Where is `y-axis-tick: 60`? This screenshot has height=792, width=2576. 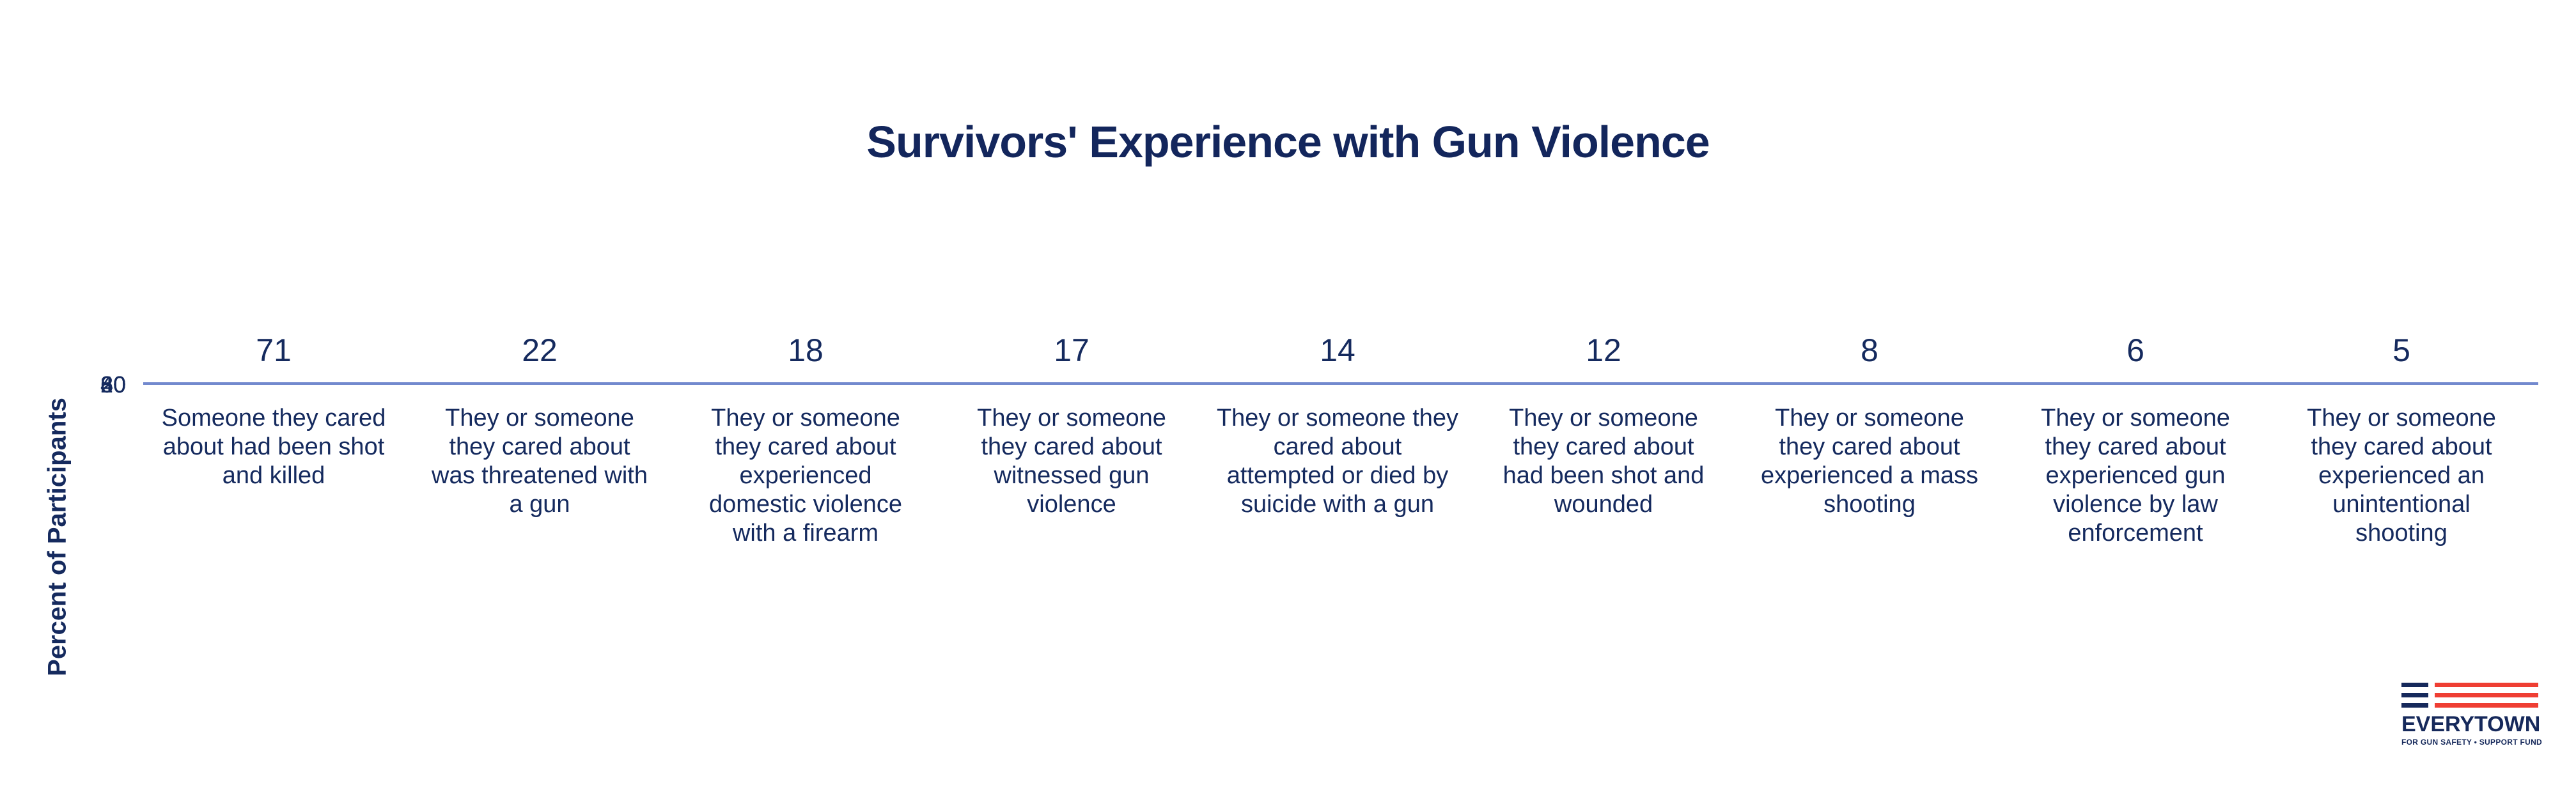 y-axis-tick: 60 is located at coordinates (113, 385).